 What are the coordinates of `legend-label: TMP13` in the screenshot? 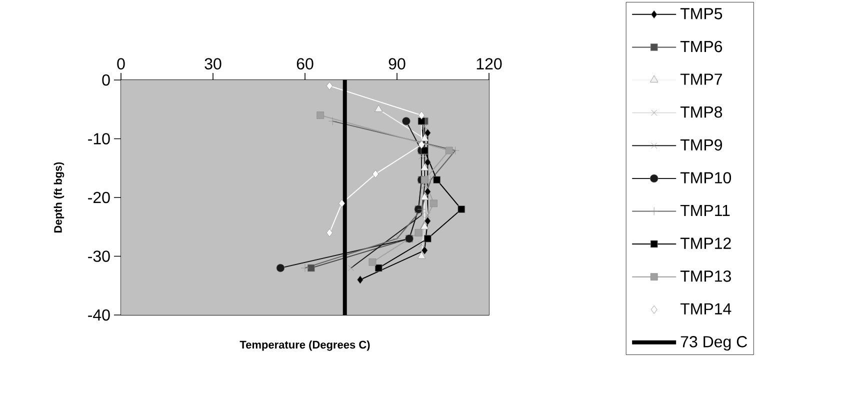 It's located at (705, 276).